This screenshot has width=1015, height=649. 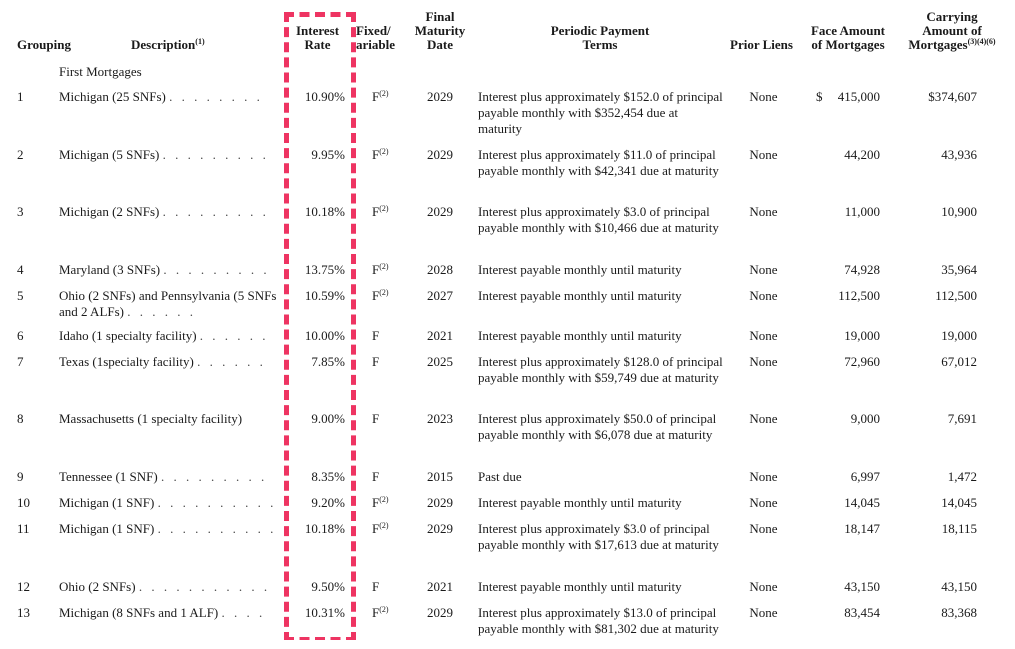 What do you see at coordinates (959, 335) in the screenshot?
I see `carrying-amount-cell: 19,000` at bounding box center [959, 335].